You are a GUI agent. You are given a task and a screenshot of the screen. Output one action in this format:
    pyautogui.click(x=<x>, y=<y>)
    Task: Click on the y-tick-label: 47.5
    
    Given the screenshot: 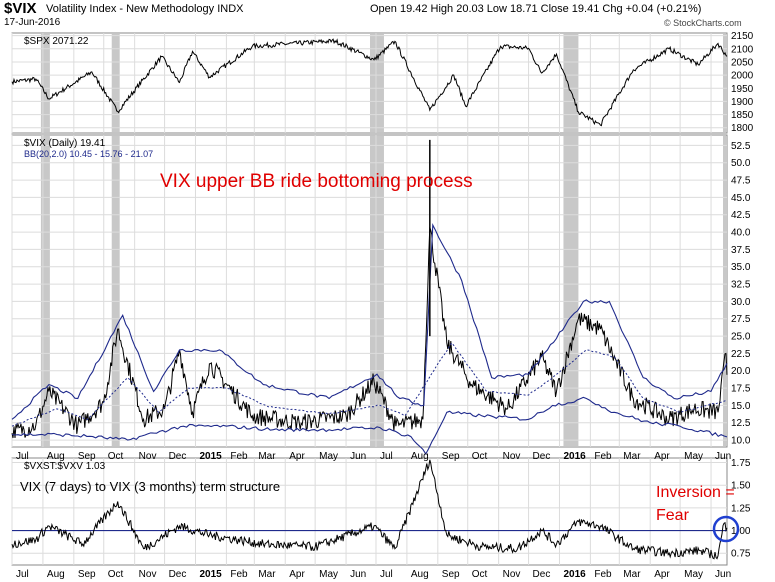 What is the action you would take?
    pyautogui.click(x=741, y=181)
    